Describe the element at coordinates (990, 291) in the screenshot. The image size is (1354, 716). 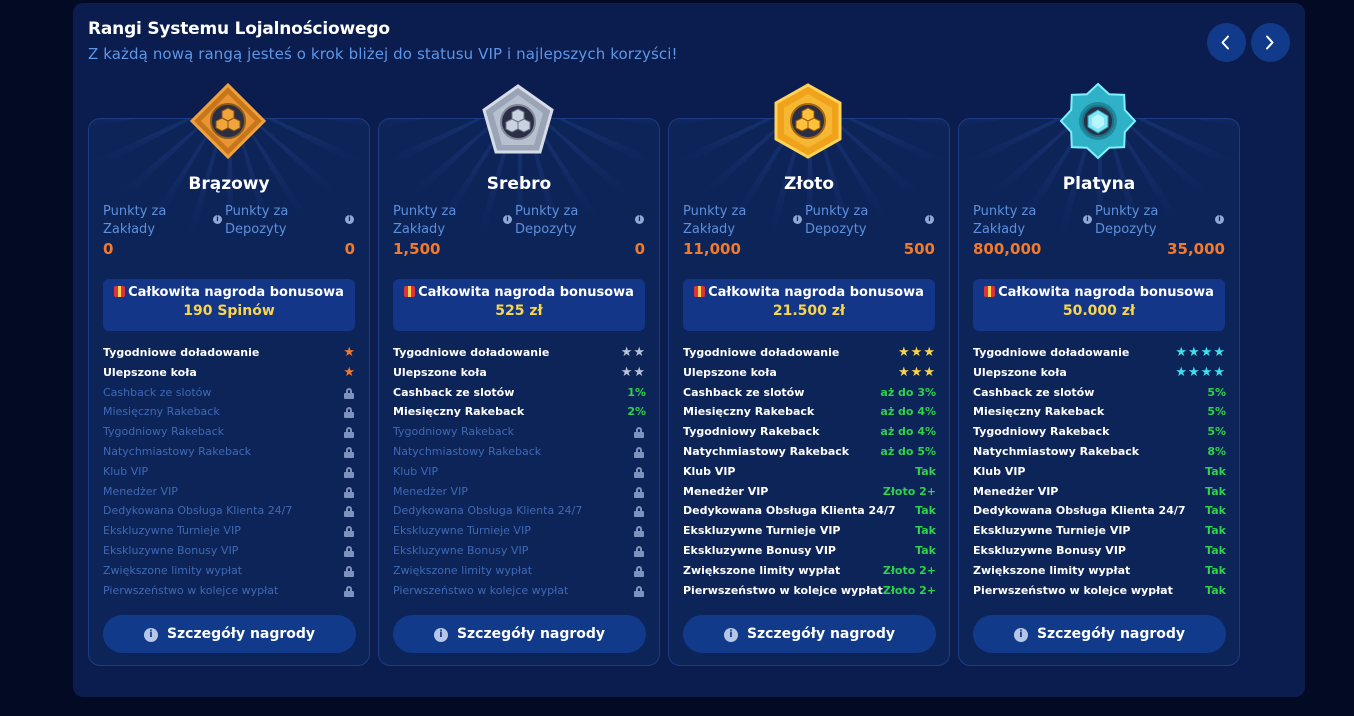
I see `gift-icon` at that location.